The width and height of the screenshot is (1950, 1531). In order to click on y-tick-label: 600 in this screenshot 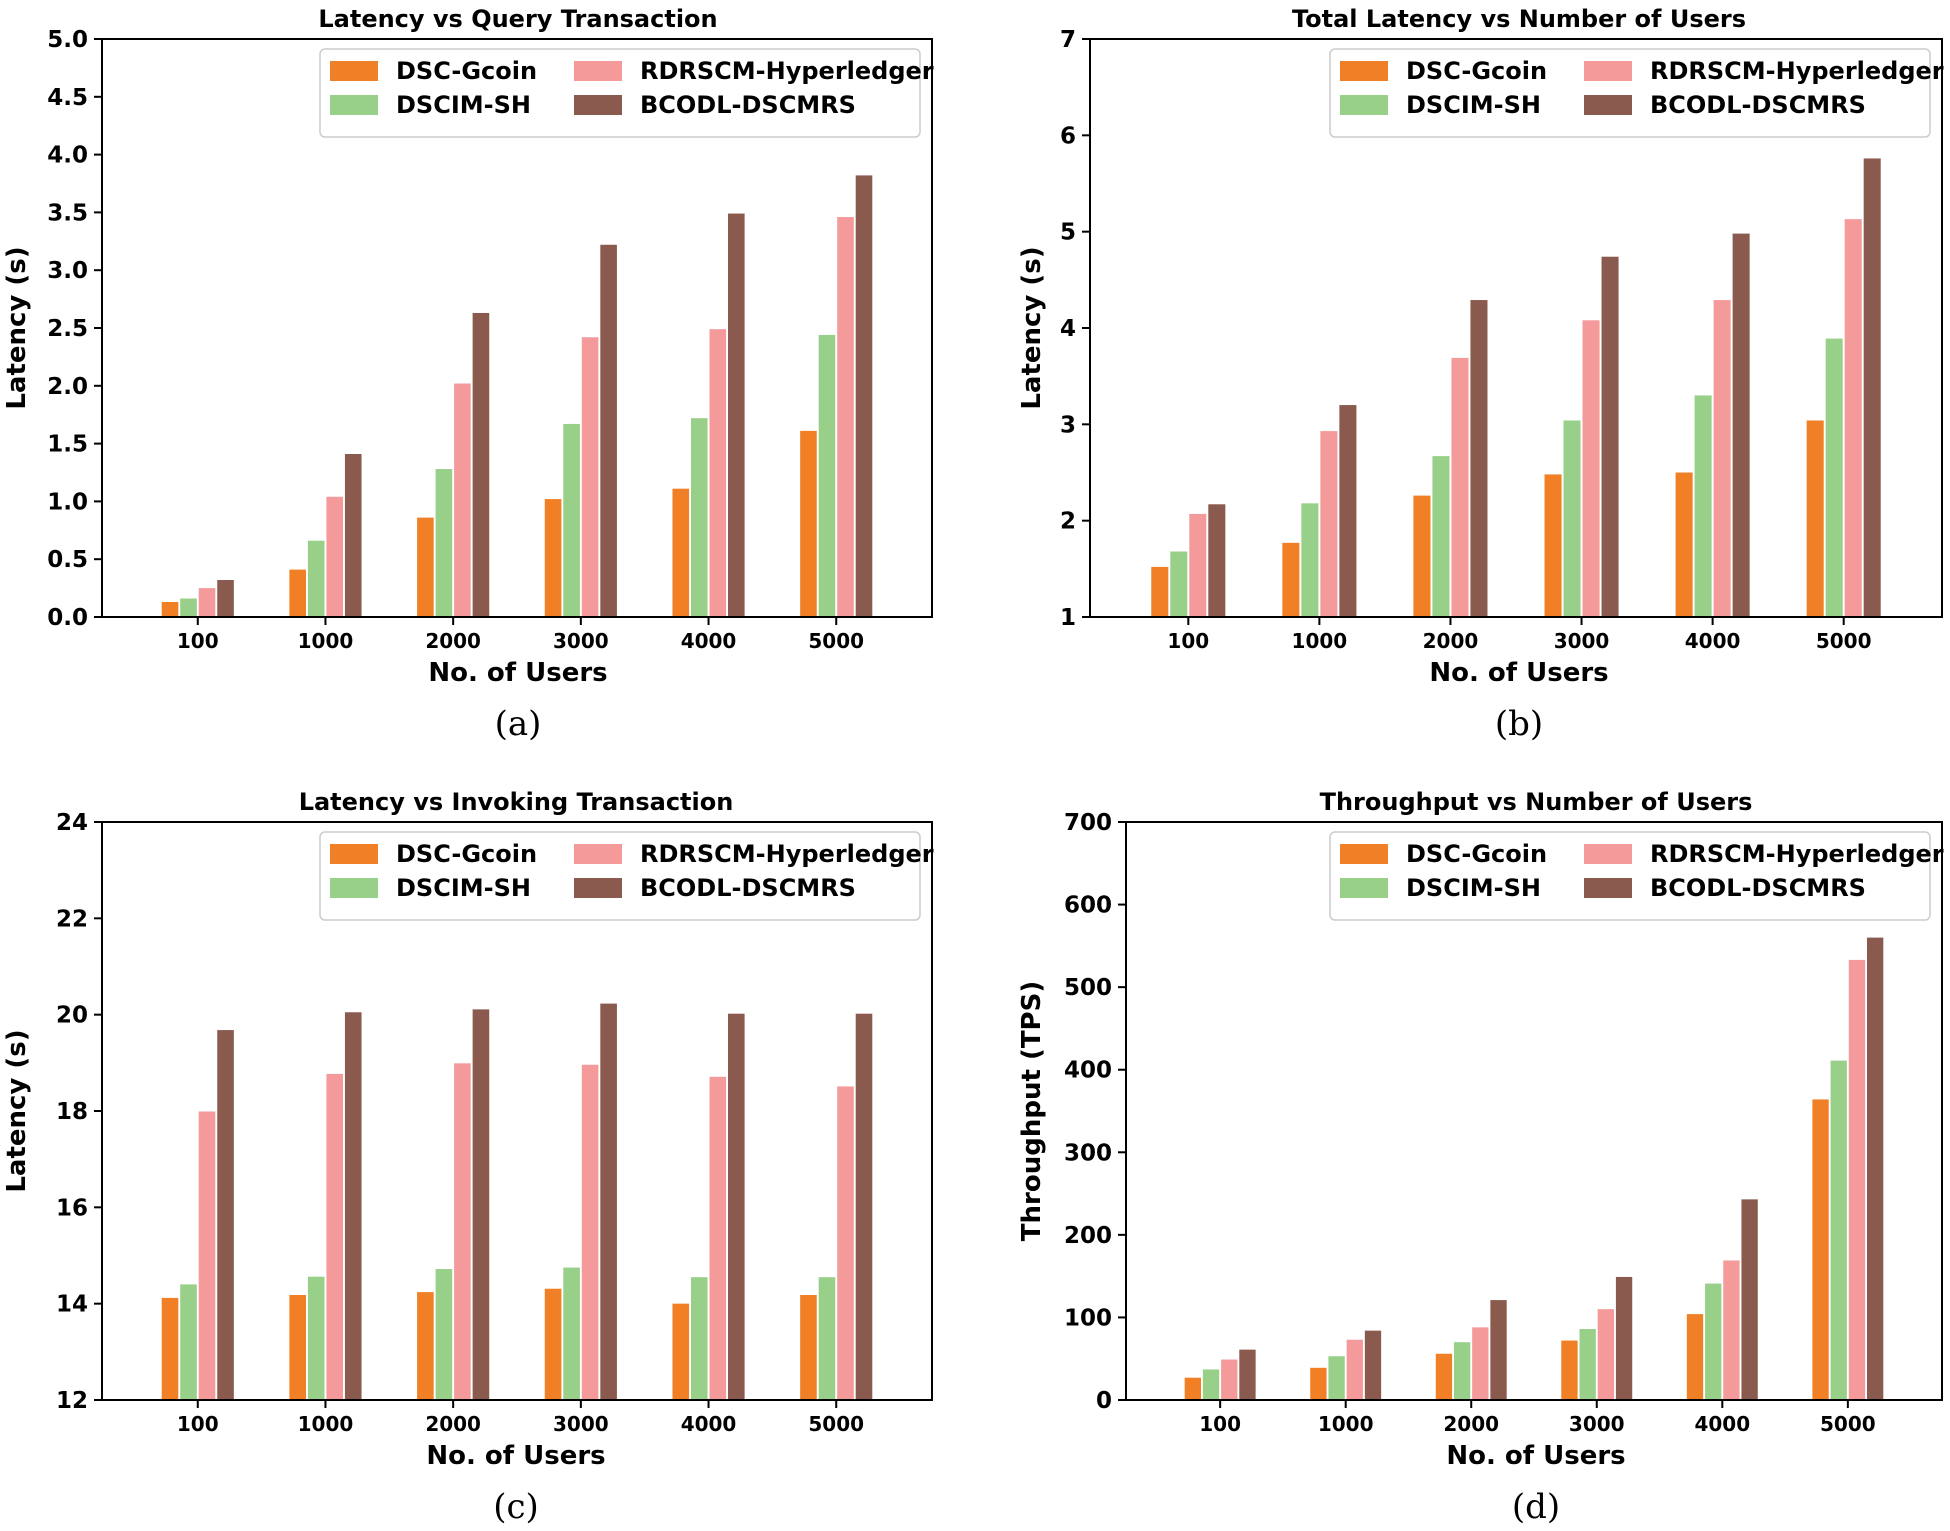, I will do `click(1088, 906)`.